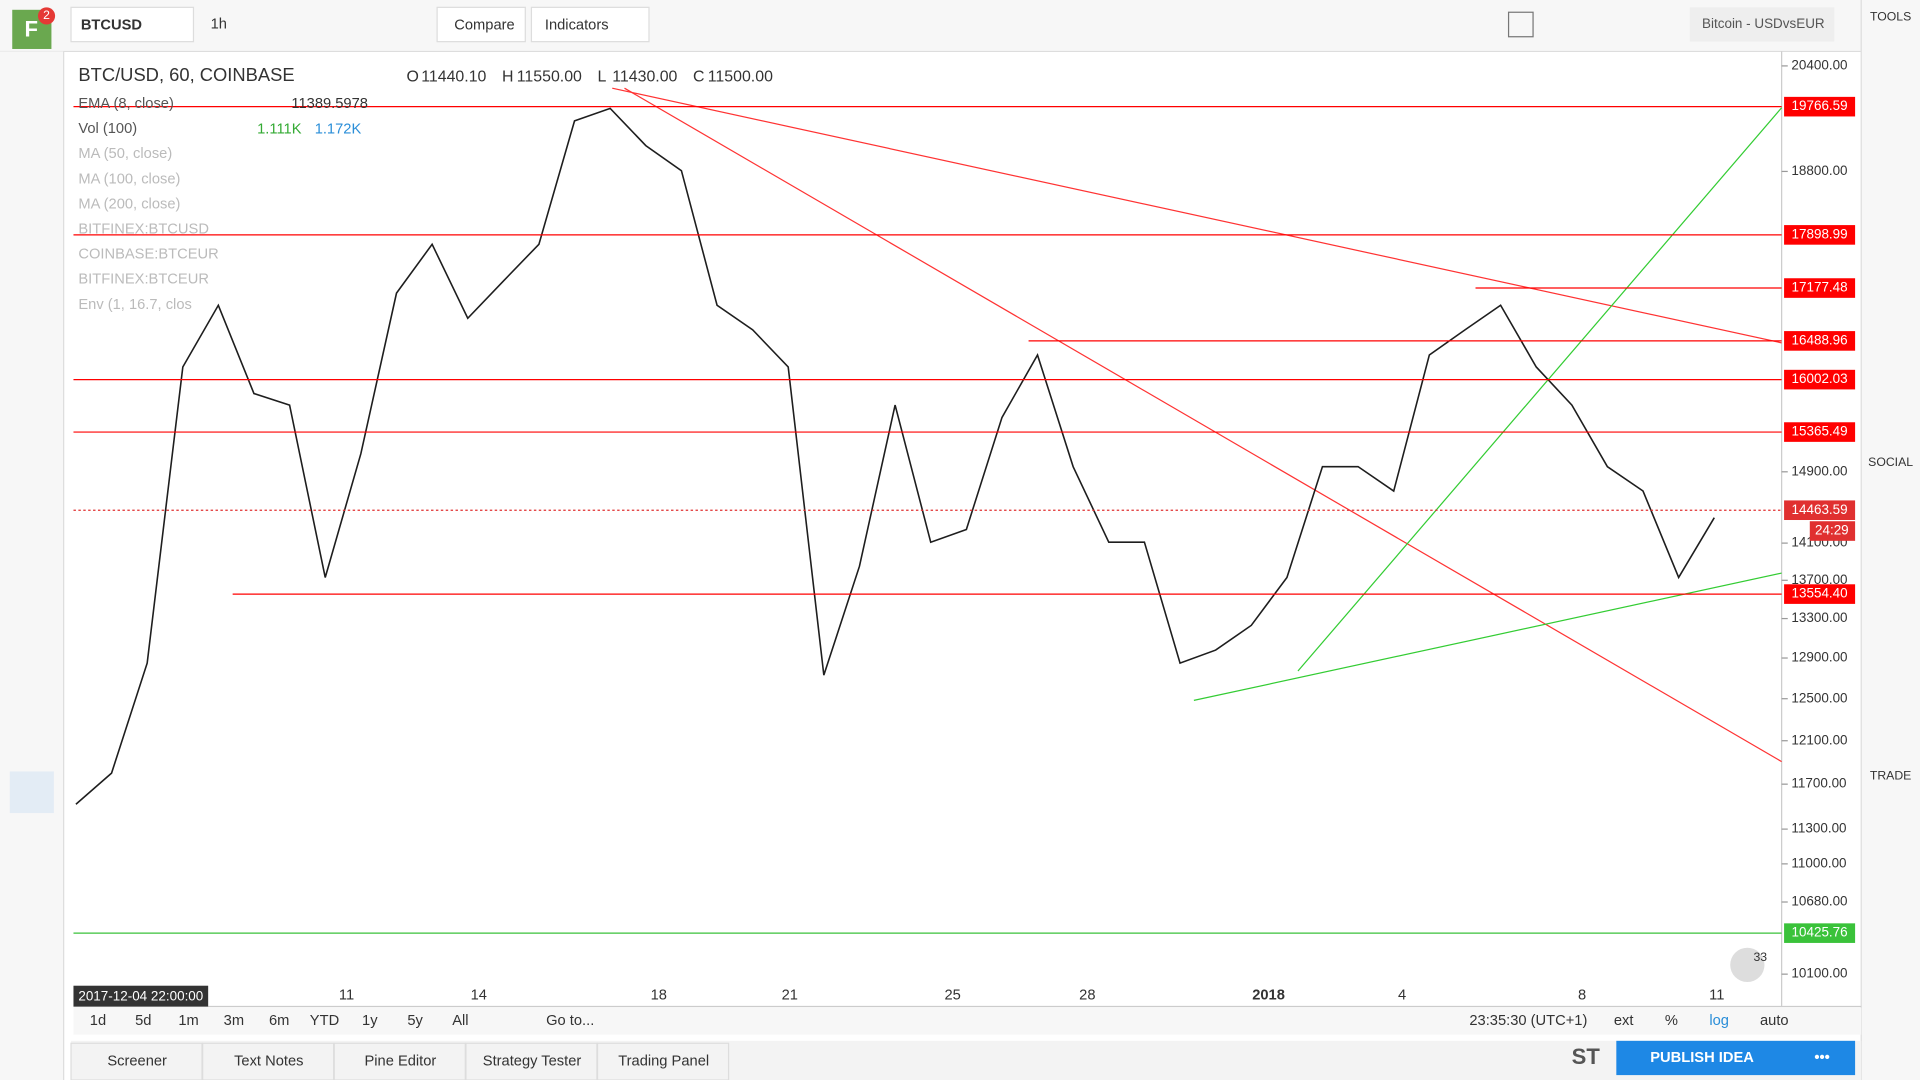 The image size is (1920, 1080). Describe the element at coordinates (1819, 657) in the screenshot. I see `y-tick-label: 12900.00` at that location.